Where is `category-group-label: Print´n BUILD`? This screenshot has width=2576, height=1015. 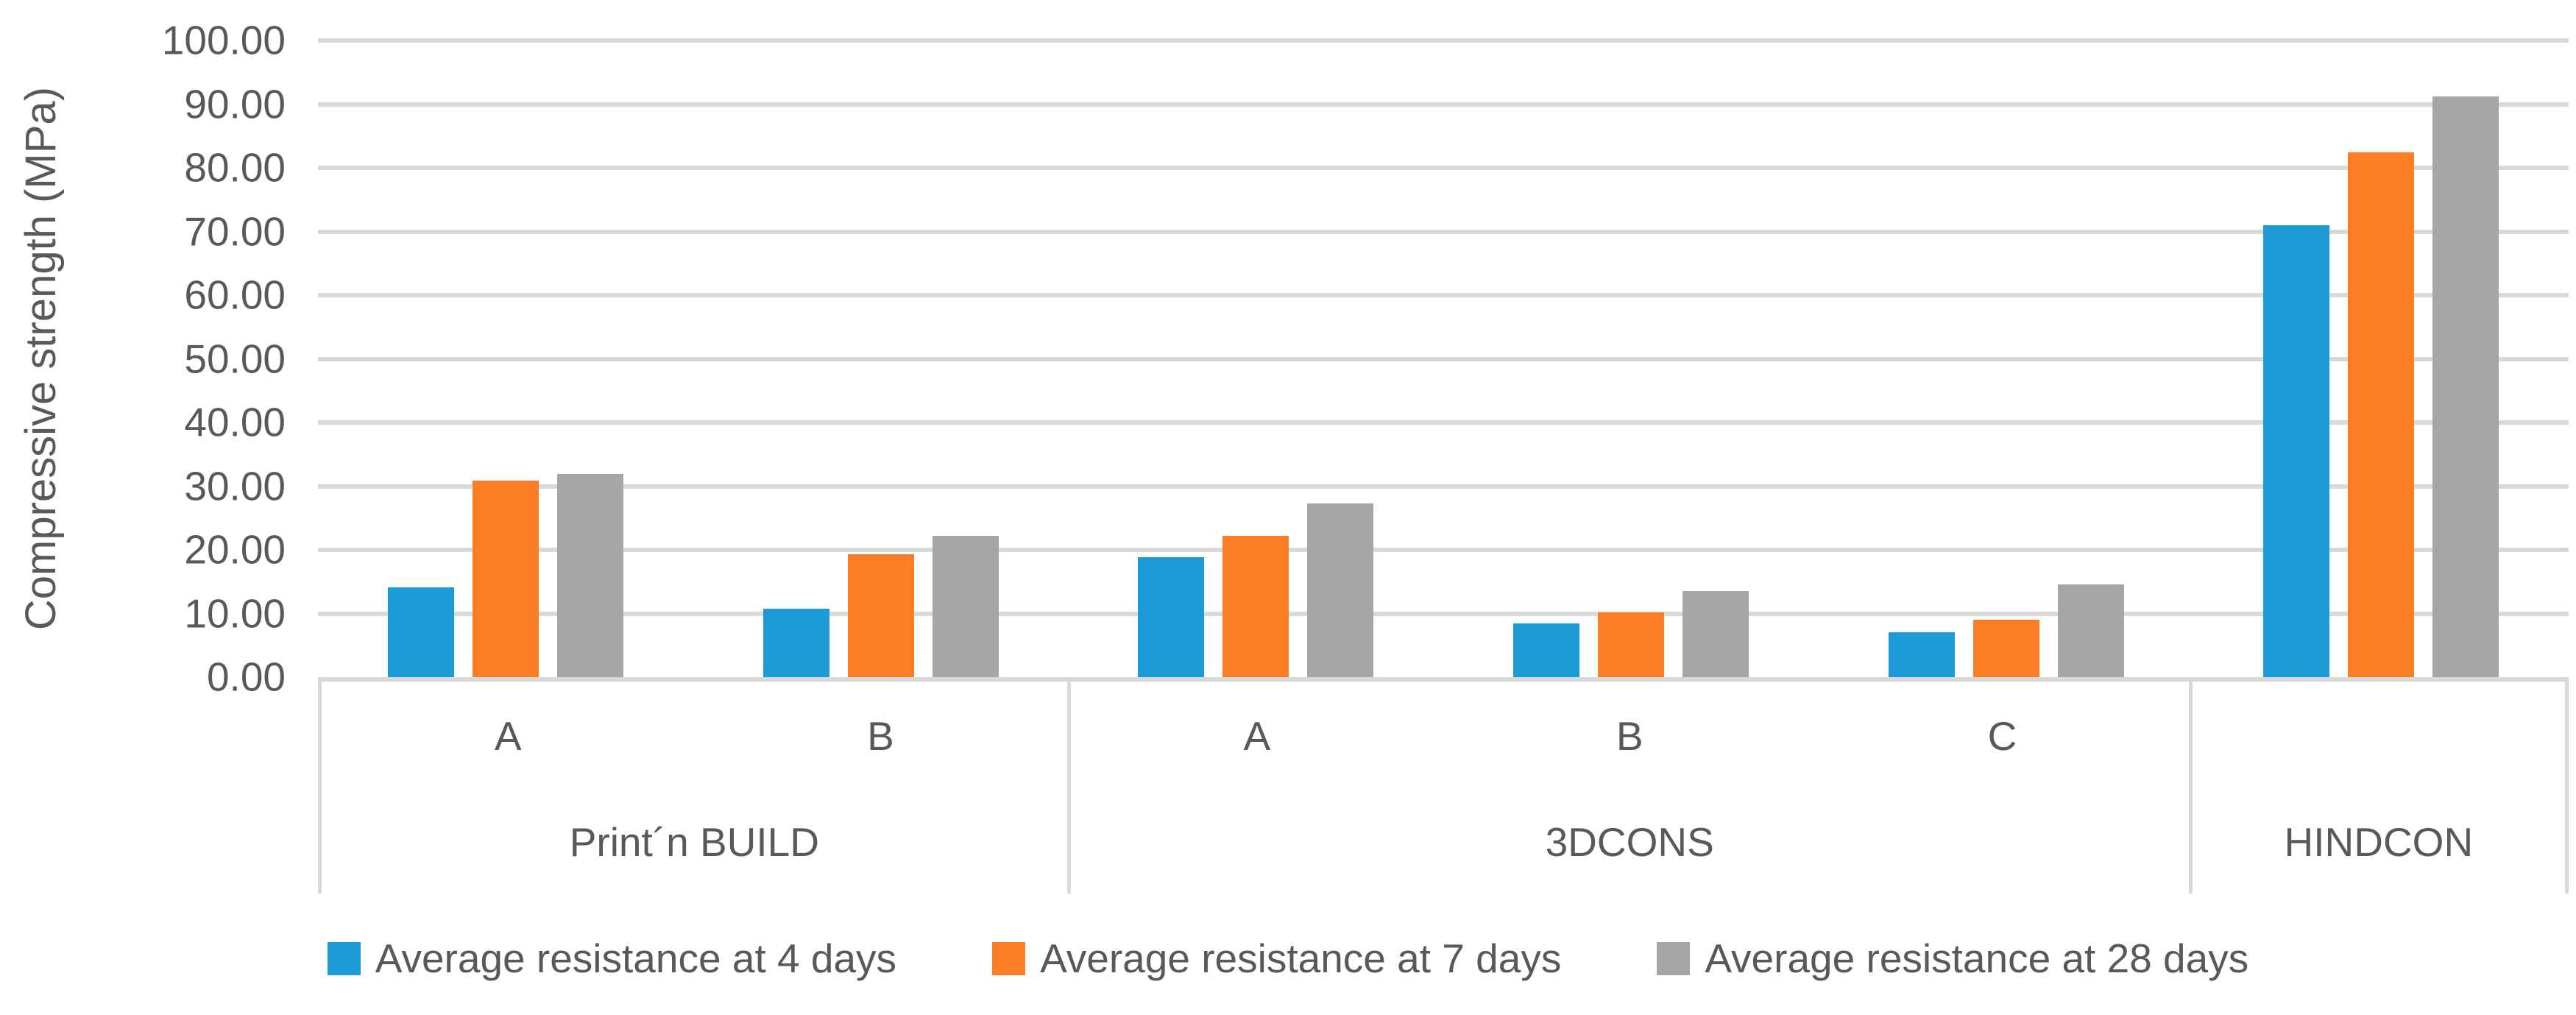
category-group-label: Print´n BUILD is located at coordinates (694, 842).